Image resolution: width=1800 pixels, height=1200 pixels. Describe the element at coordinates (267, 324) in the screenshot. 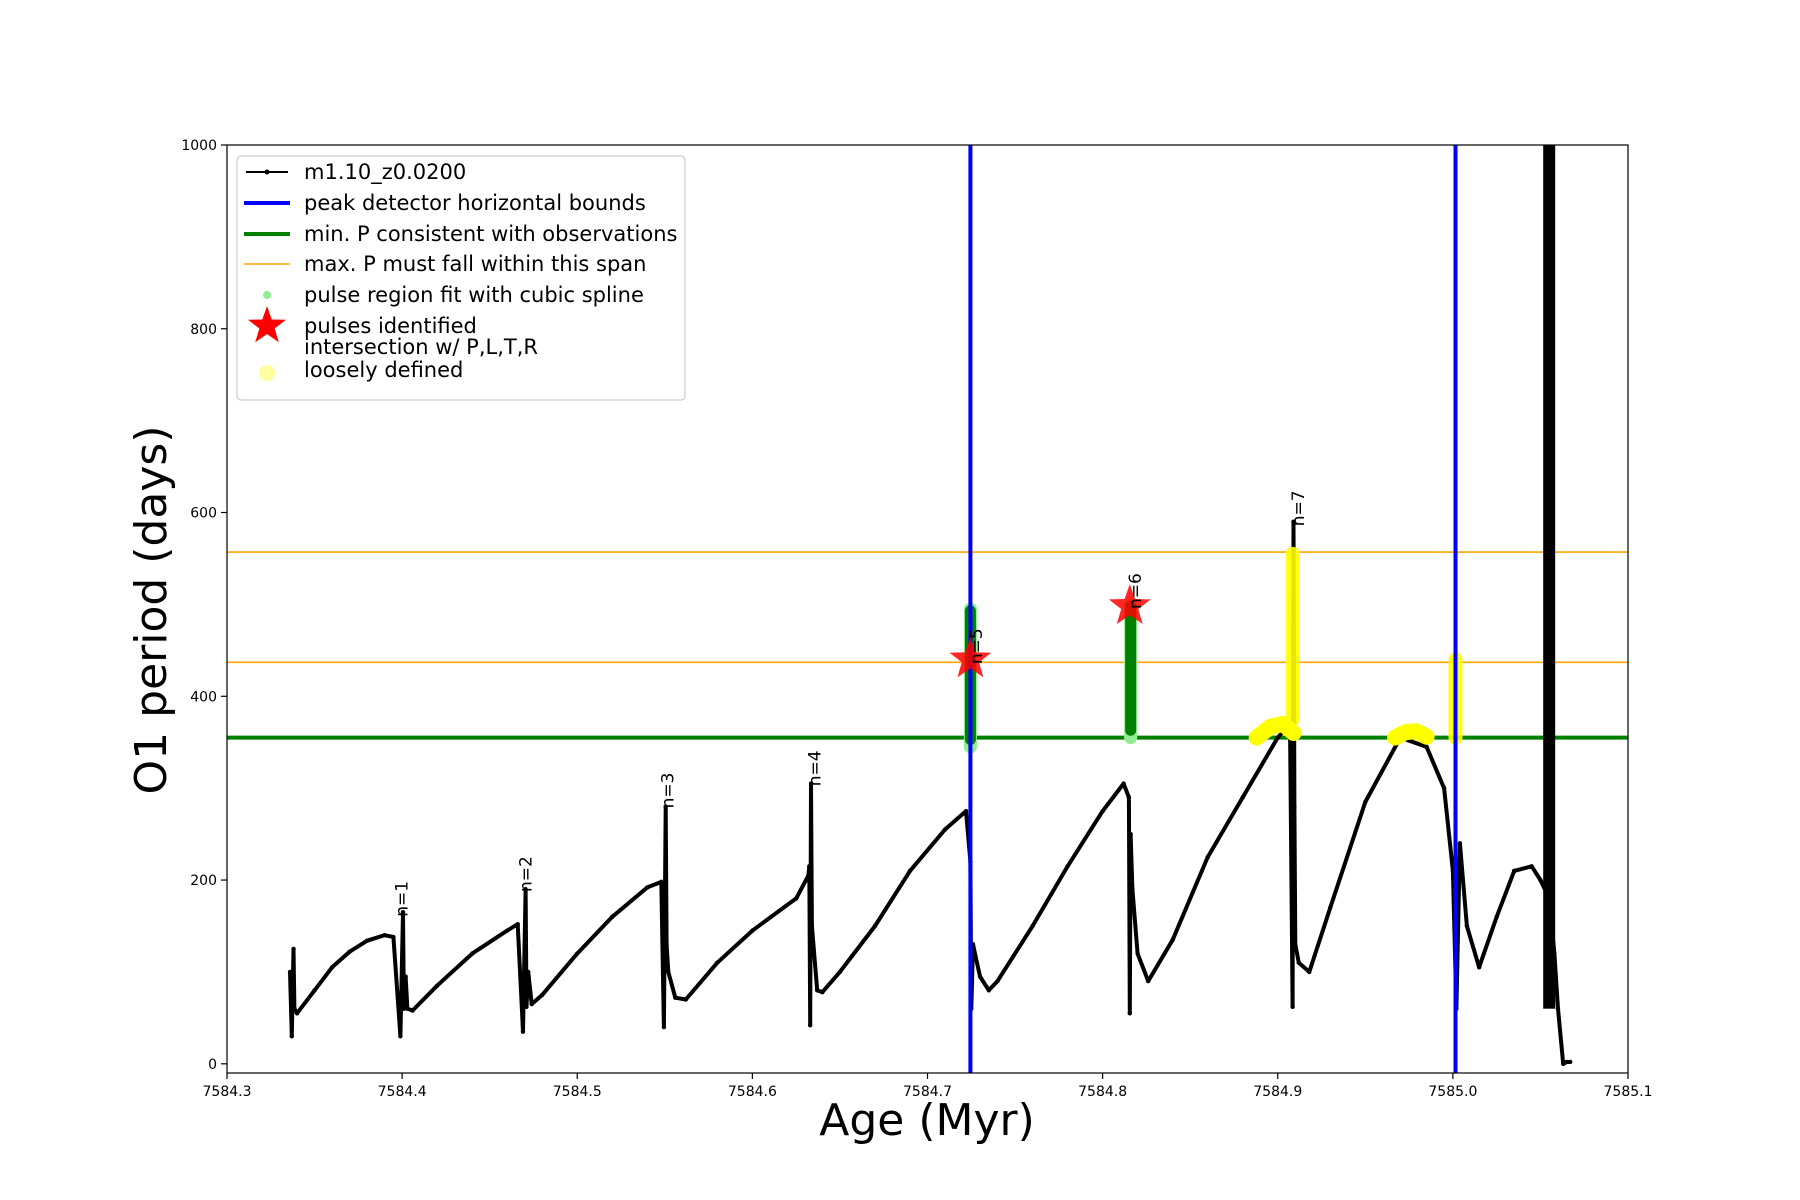

I see `legend-marker` at that location.